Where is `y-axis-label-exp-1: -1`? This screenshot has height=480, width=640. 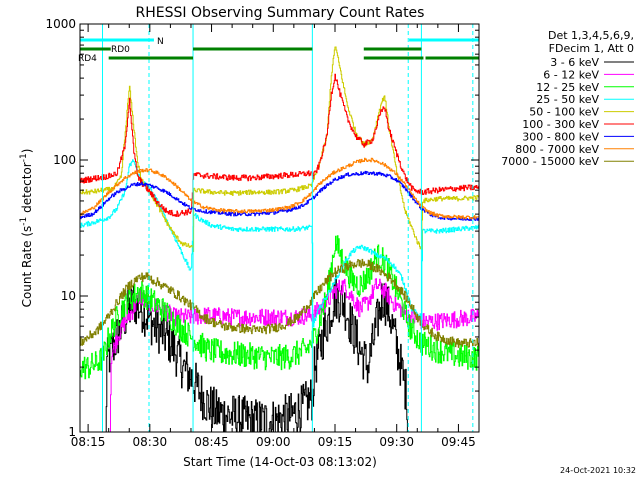
y-axis-label-exp-1: -1 is located at coordinates (24, 221).